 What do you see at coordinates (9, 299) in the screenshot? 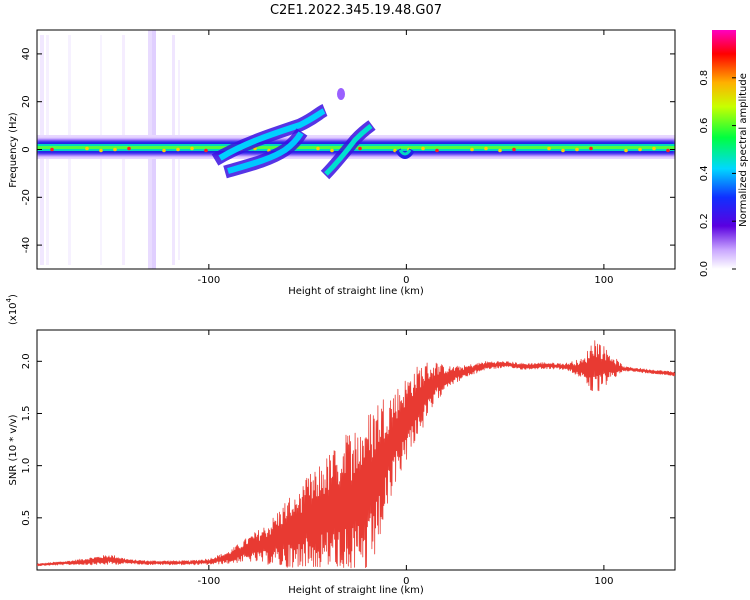
I see `scale-exponent: 4` at bounding box center [9, 299].